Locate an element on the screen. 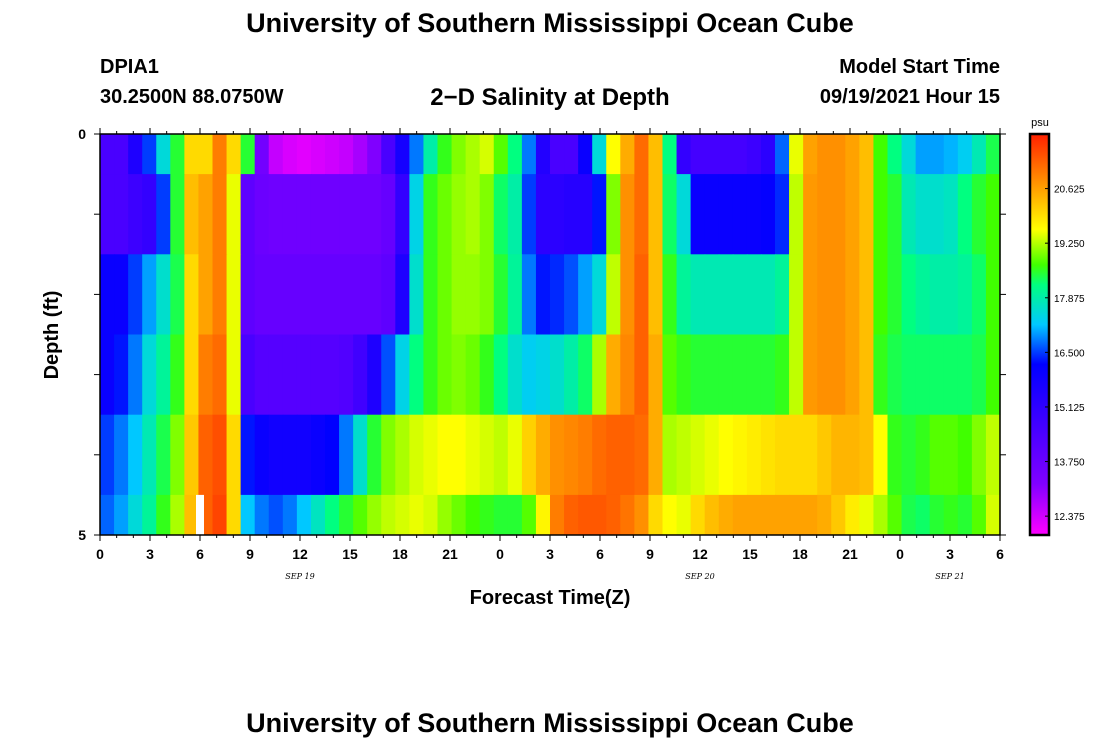 This screenshot has height=750, width=1100. x-tick-label: 3 is located at coordinates (550, 554).